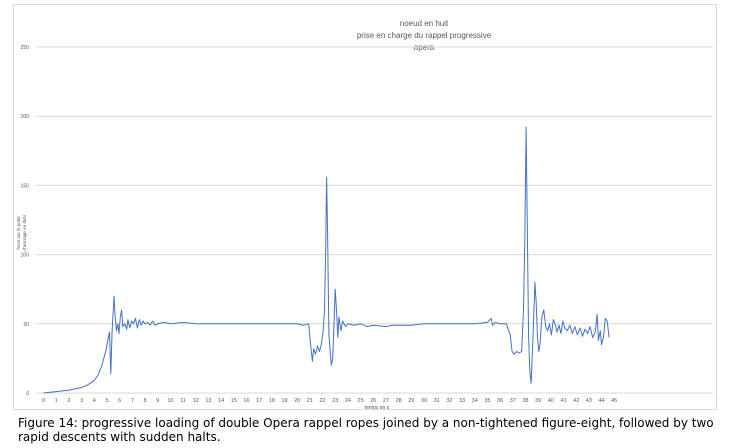 The image size is (730, 448). Describe the element at coordinates (94, 401) in the screenshot. I see `x-tick-label-4: 4` at that location.